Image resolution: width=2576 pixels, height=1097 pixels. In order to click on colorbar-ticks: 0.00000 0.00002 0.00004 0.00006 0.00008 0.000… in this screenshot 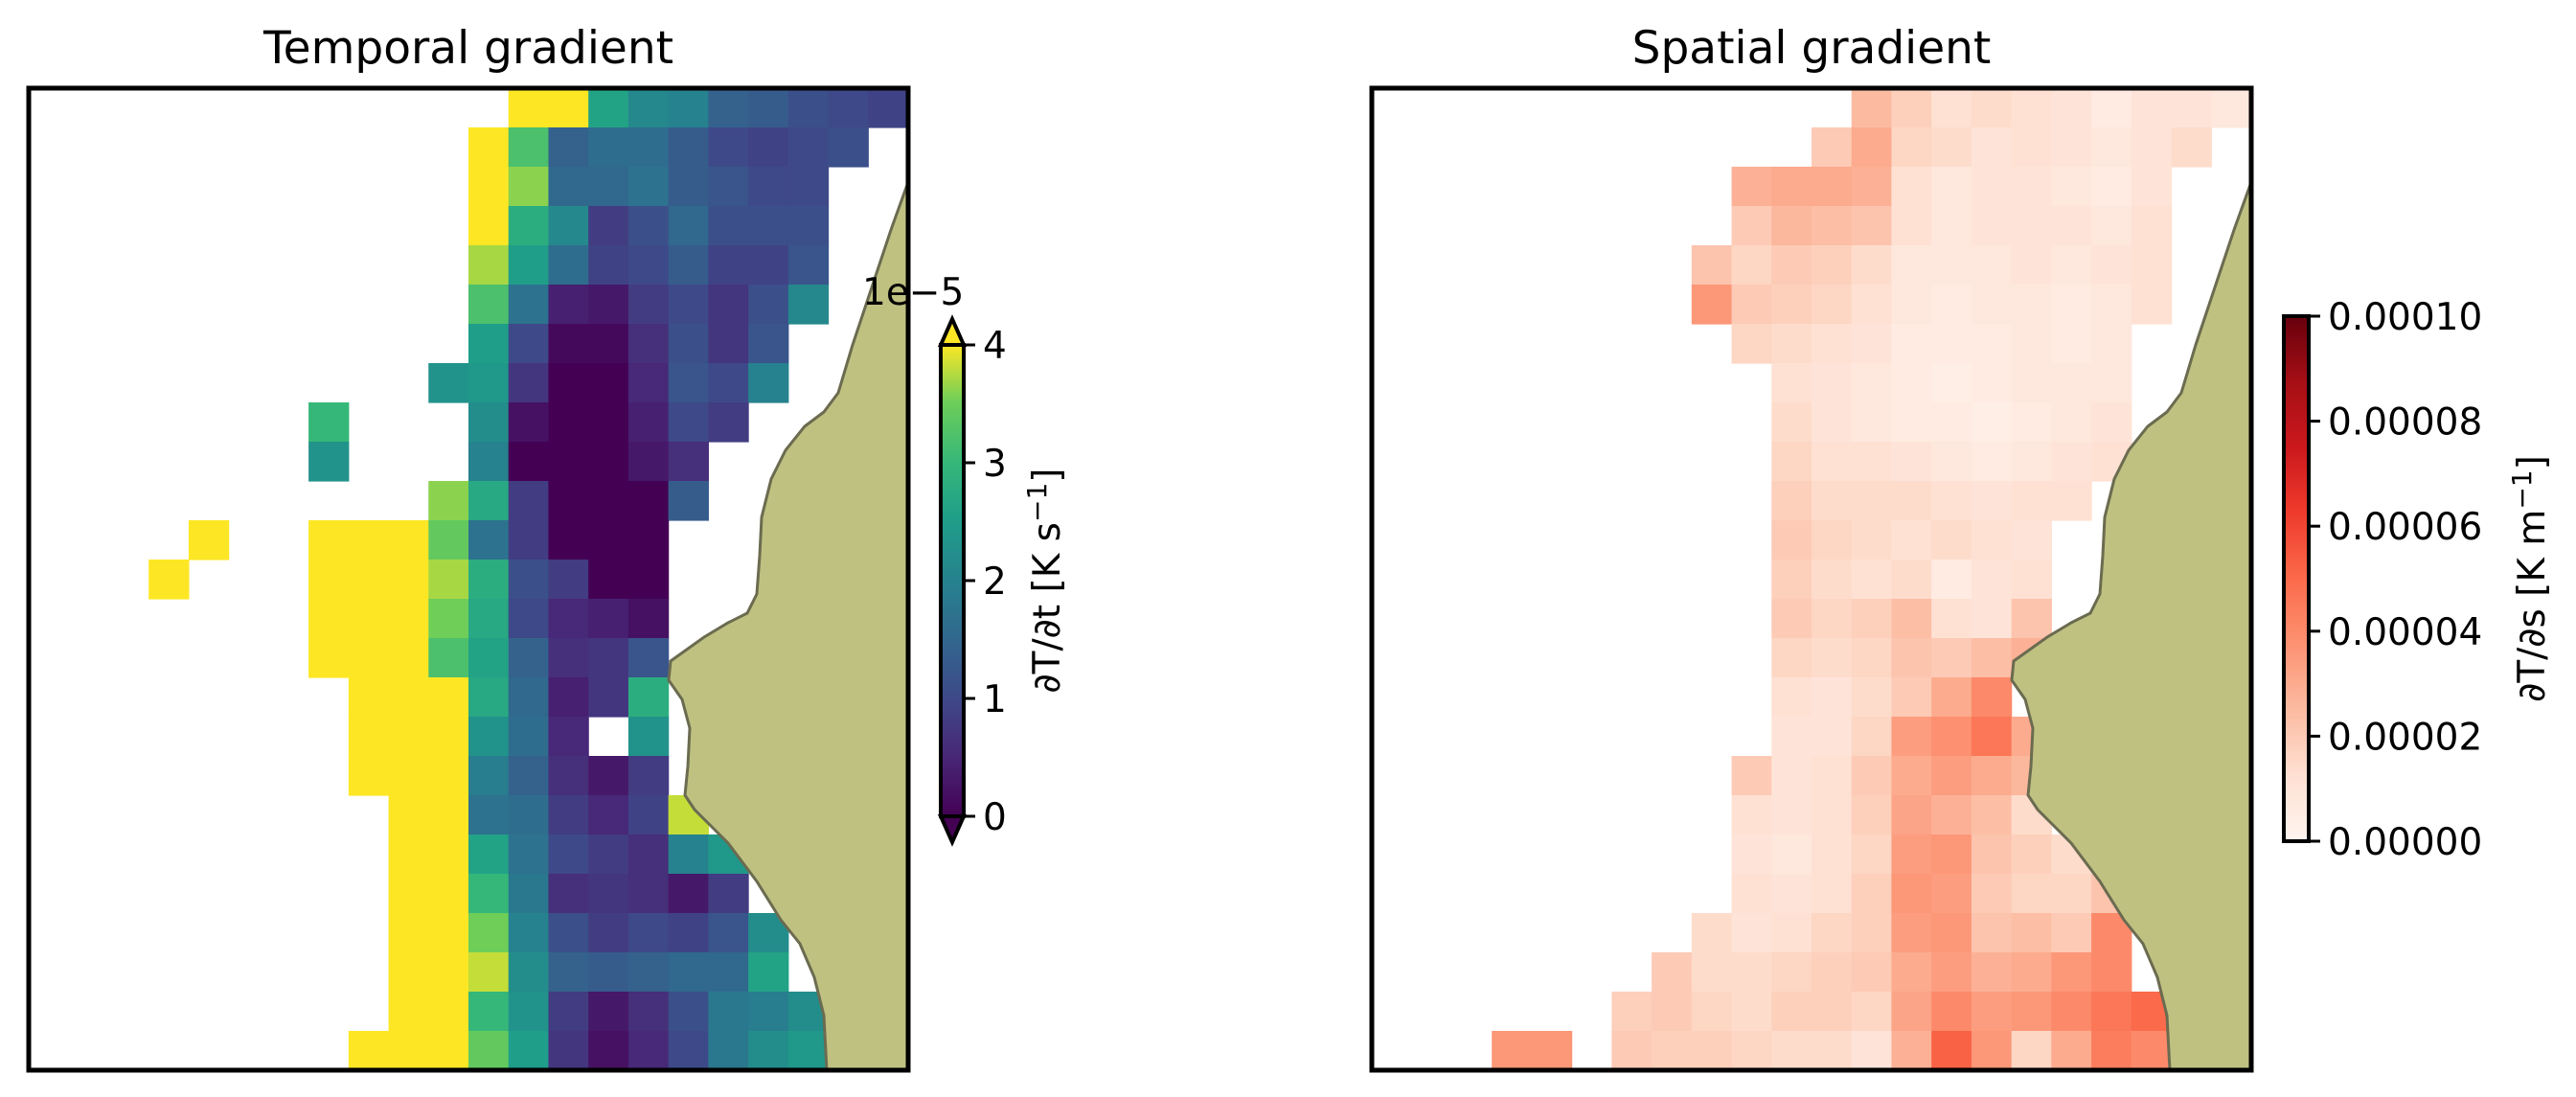, I will do `click(2395, 580)`.